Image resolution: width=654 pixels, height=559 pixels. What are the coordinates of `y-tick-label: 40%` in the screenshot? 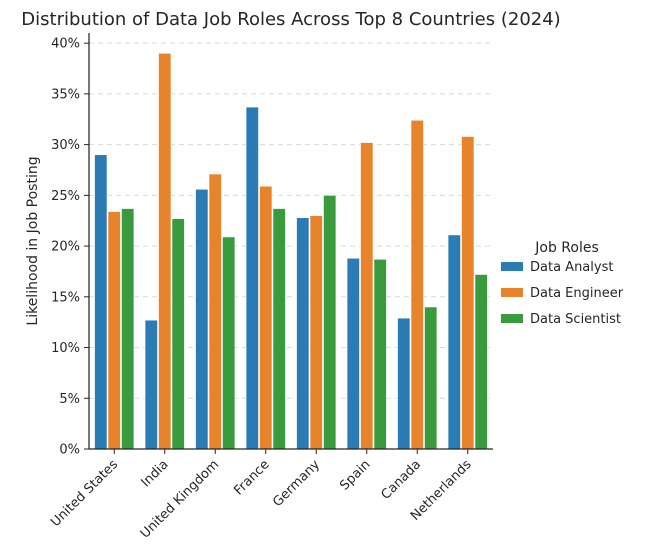 It's located at (65, 44).